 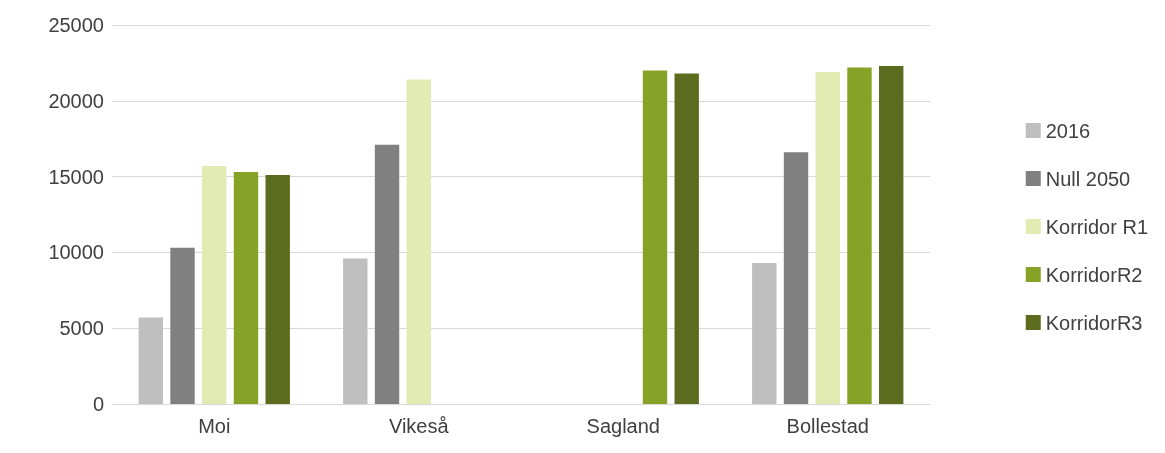 What do you see at coordinates (1094, 274) in the screenshot?
I see `legend-label: KorridorR2` at bounding box center [1094, 274].